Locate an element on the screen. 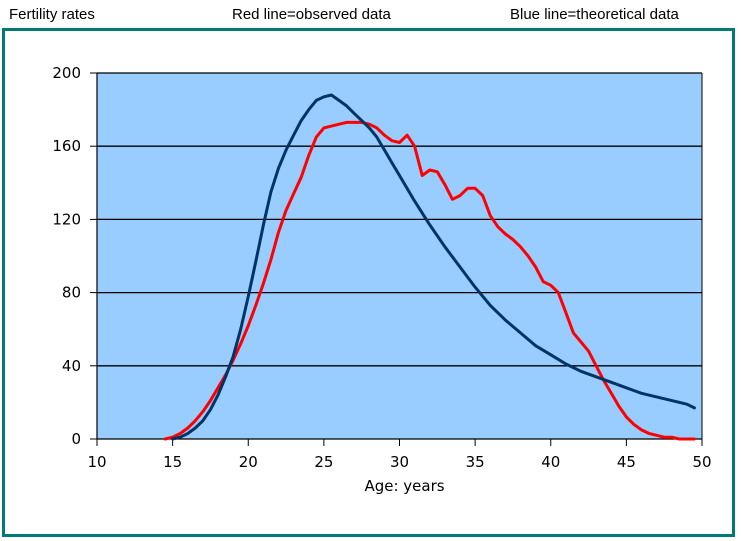 The image size is (741, 541). x-tick-label-45: 45 is located at coordinates (626, 462).